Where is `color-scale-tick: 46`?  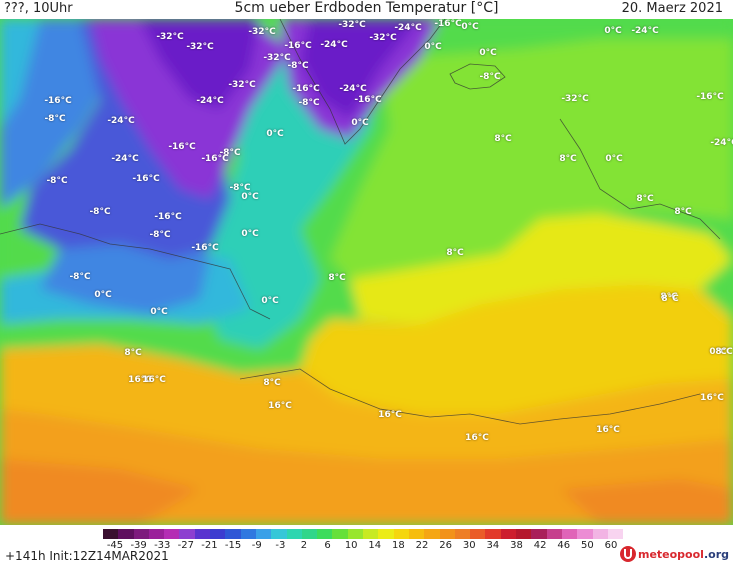
color-scale-tick: 46 is located at coordinates (564, 545).